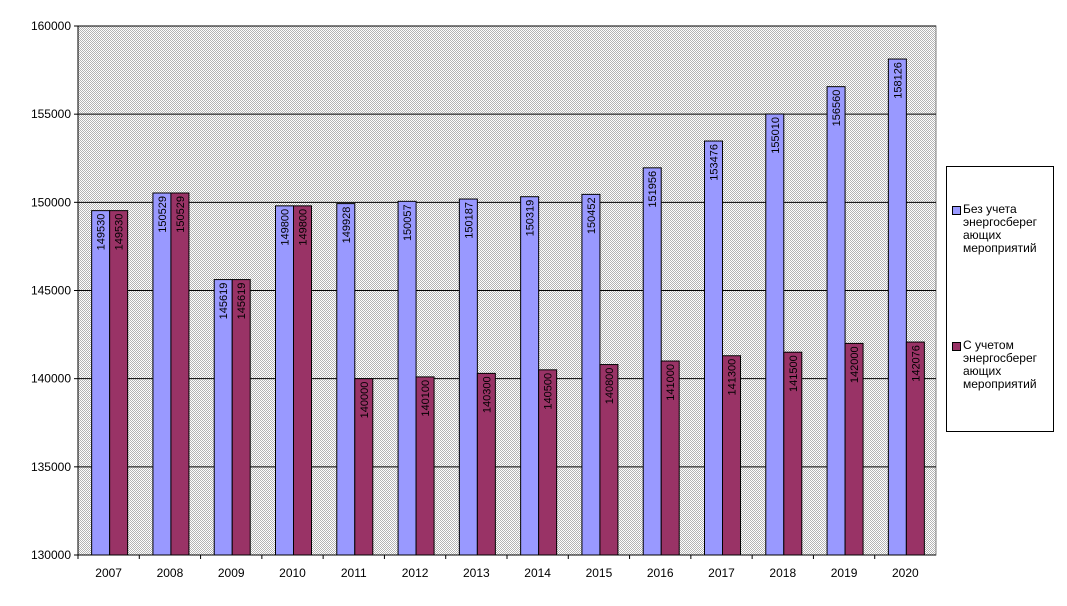 The height and width of the screenshot is (606, 1067). Describe the element at coordinates (487, 394) in the screenshot. I see `data-label: 140300` at that location.